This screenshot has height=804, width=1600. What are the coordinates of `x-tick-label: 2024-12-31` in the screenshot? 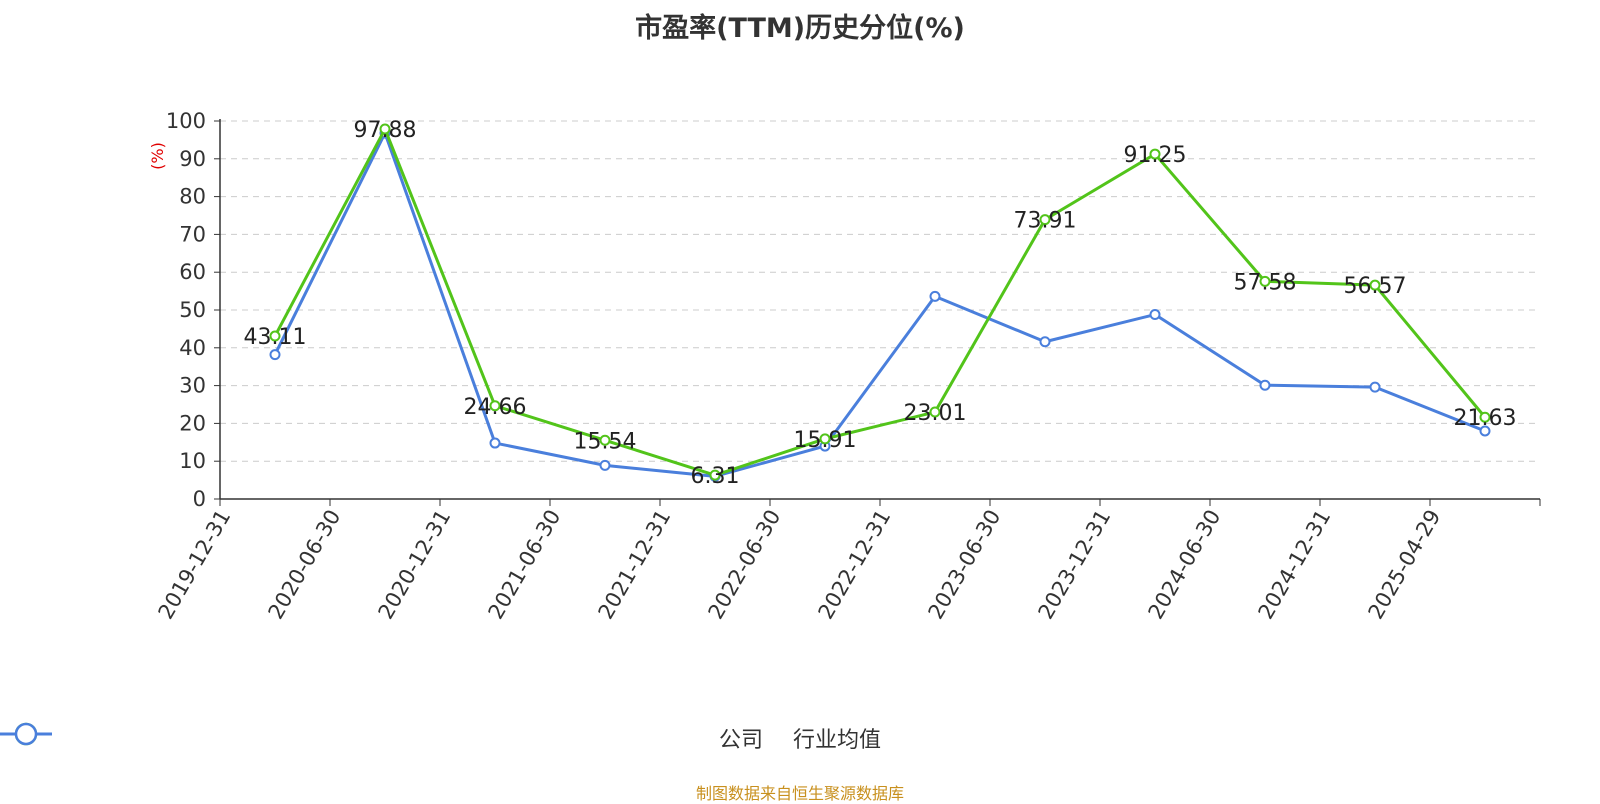 It's located at (1295, 565).